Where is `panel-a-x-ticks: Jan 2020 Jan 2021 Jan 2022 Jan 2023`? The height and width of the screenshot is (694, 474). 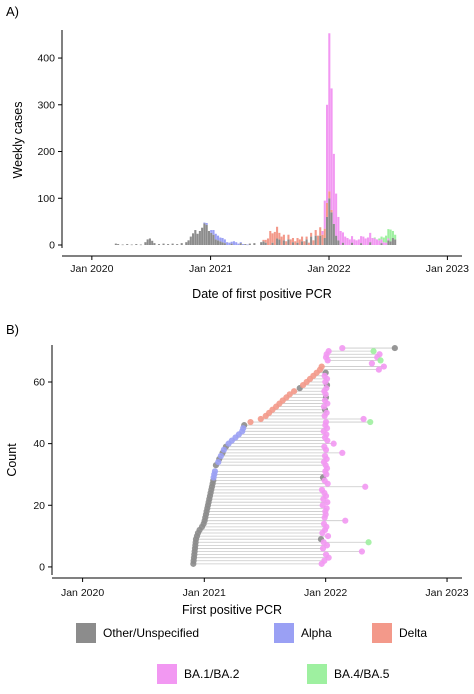 panel-a-x-ticks: Jan 2020 Jan 2021 Jan 2022 Jan 2023 is located at coordinates (269, 265).